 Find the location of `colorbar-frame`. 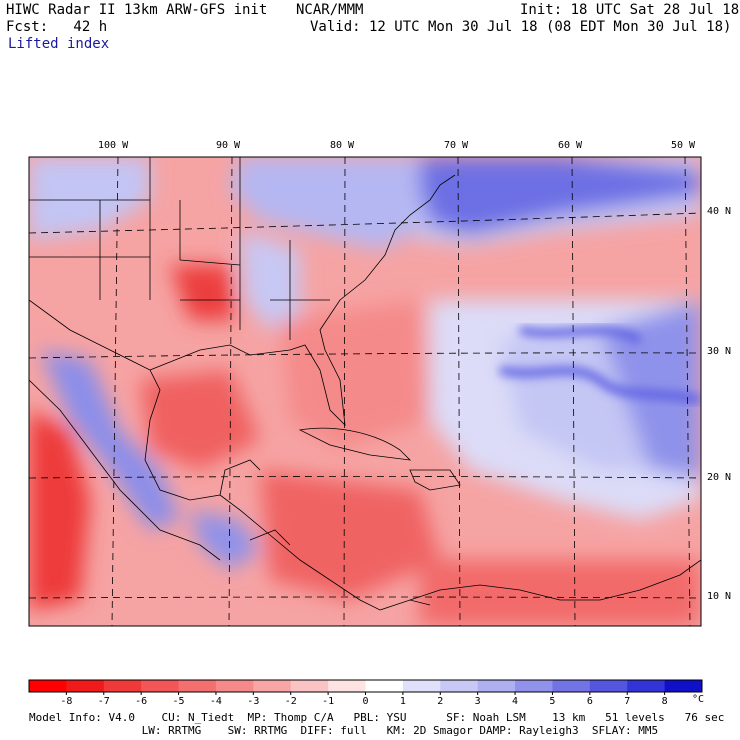

colorbar-frame is located at coordinates (365, 686).